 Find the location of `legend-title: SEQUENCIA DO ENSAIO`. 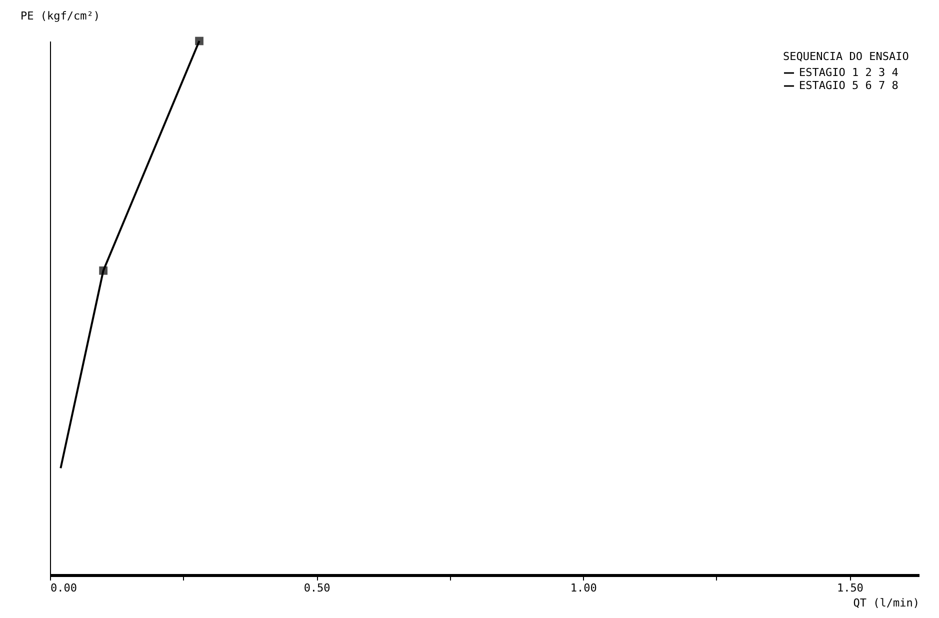

legend-title: SEQUENCIA DO ENSAIO is located at coordinates (846, 56).